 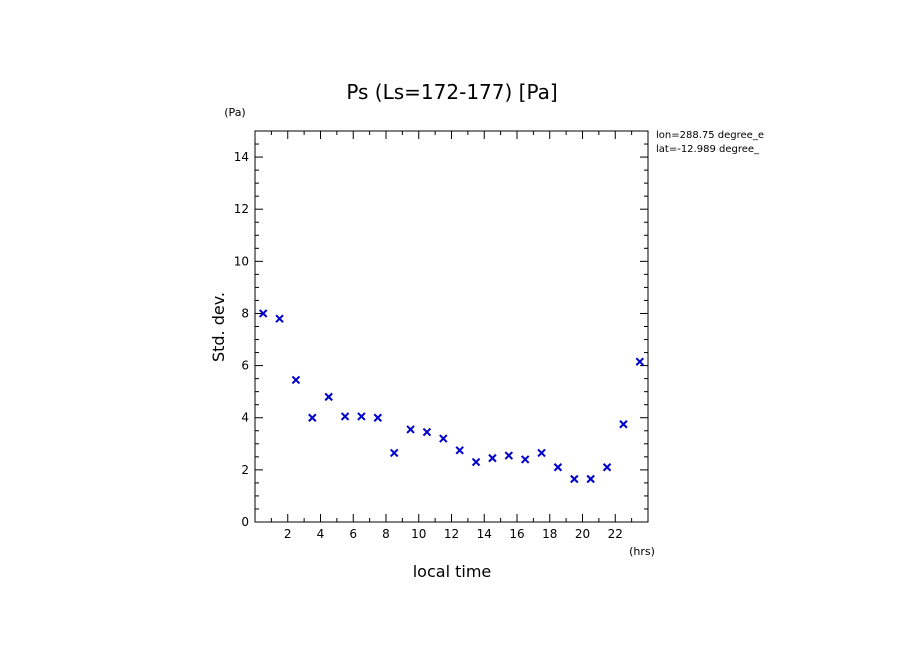 I want to click on x-tick-label: 10, so click(x=418, y=534).